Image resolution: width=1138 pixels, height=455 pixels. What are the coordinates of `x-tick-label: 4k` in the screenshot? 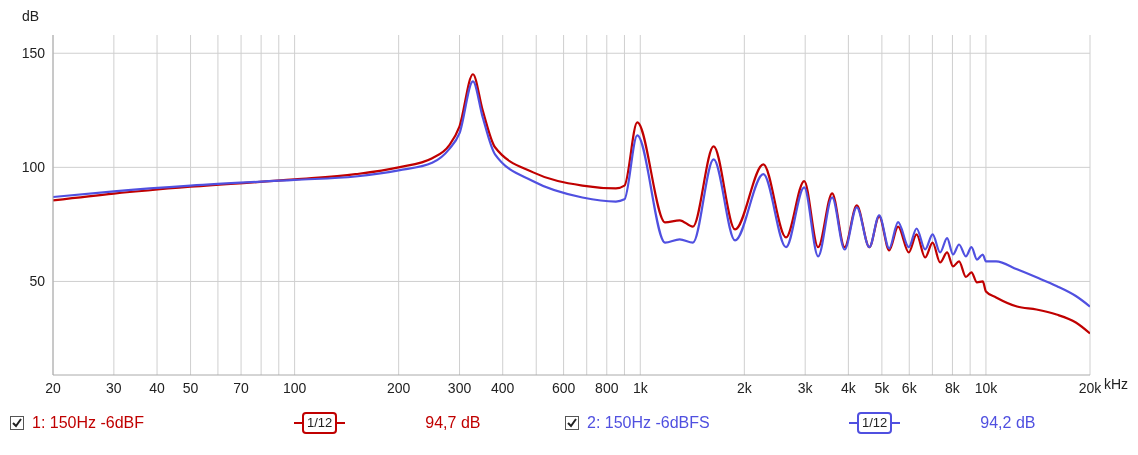 It's located at (848, 387).